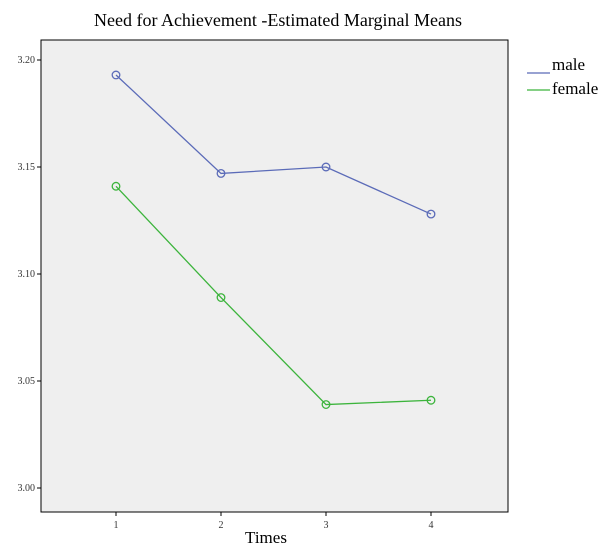 This screenshot has width=611, height=551. Describe the element at coordinates (27, 274) in the screenshot. I see `y-tick-label: 3.10` at that location.